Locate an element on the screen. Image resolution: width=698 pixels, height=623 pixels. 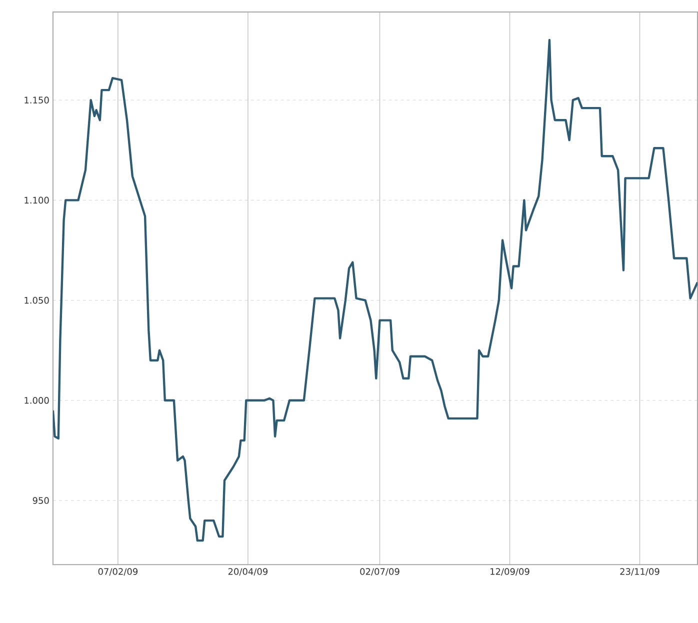
y-tick-label: 1.050 is located at coordinates (36, 300).